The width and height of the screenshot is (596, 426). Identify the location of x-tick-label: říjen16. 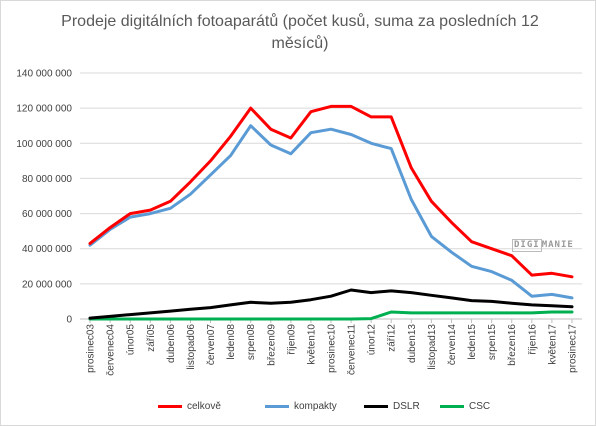
(532, 339).